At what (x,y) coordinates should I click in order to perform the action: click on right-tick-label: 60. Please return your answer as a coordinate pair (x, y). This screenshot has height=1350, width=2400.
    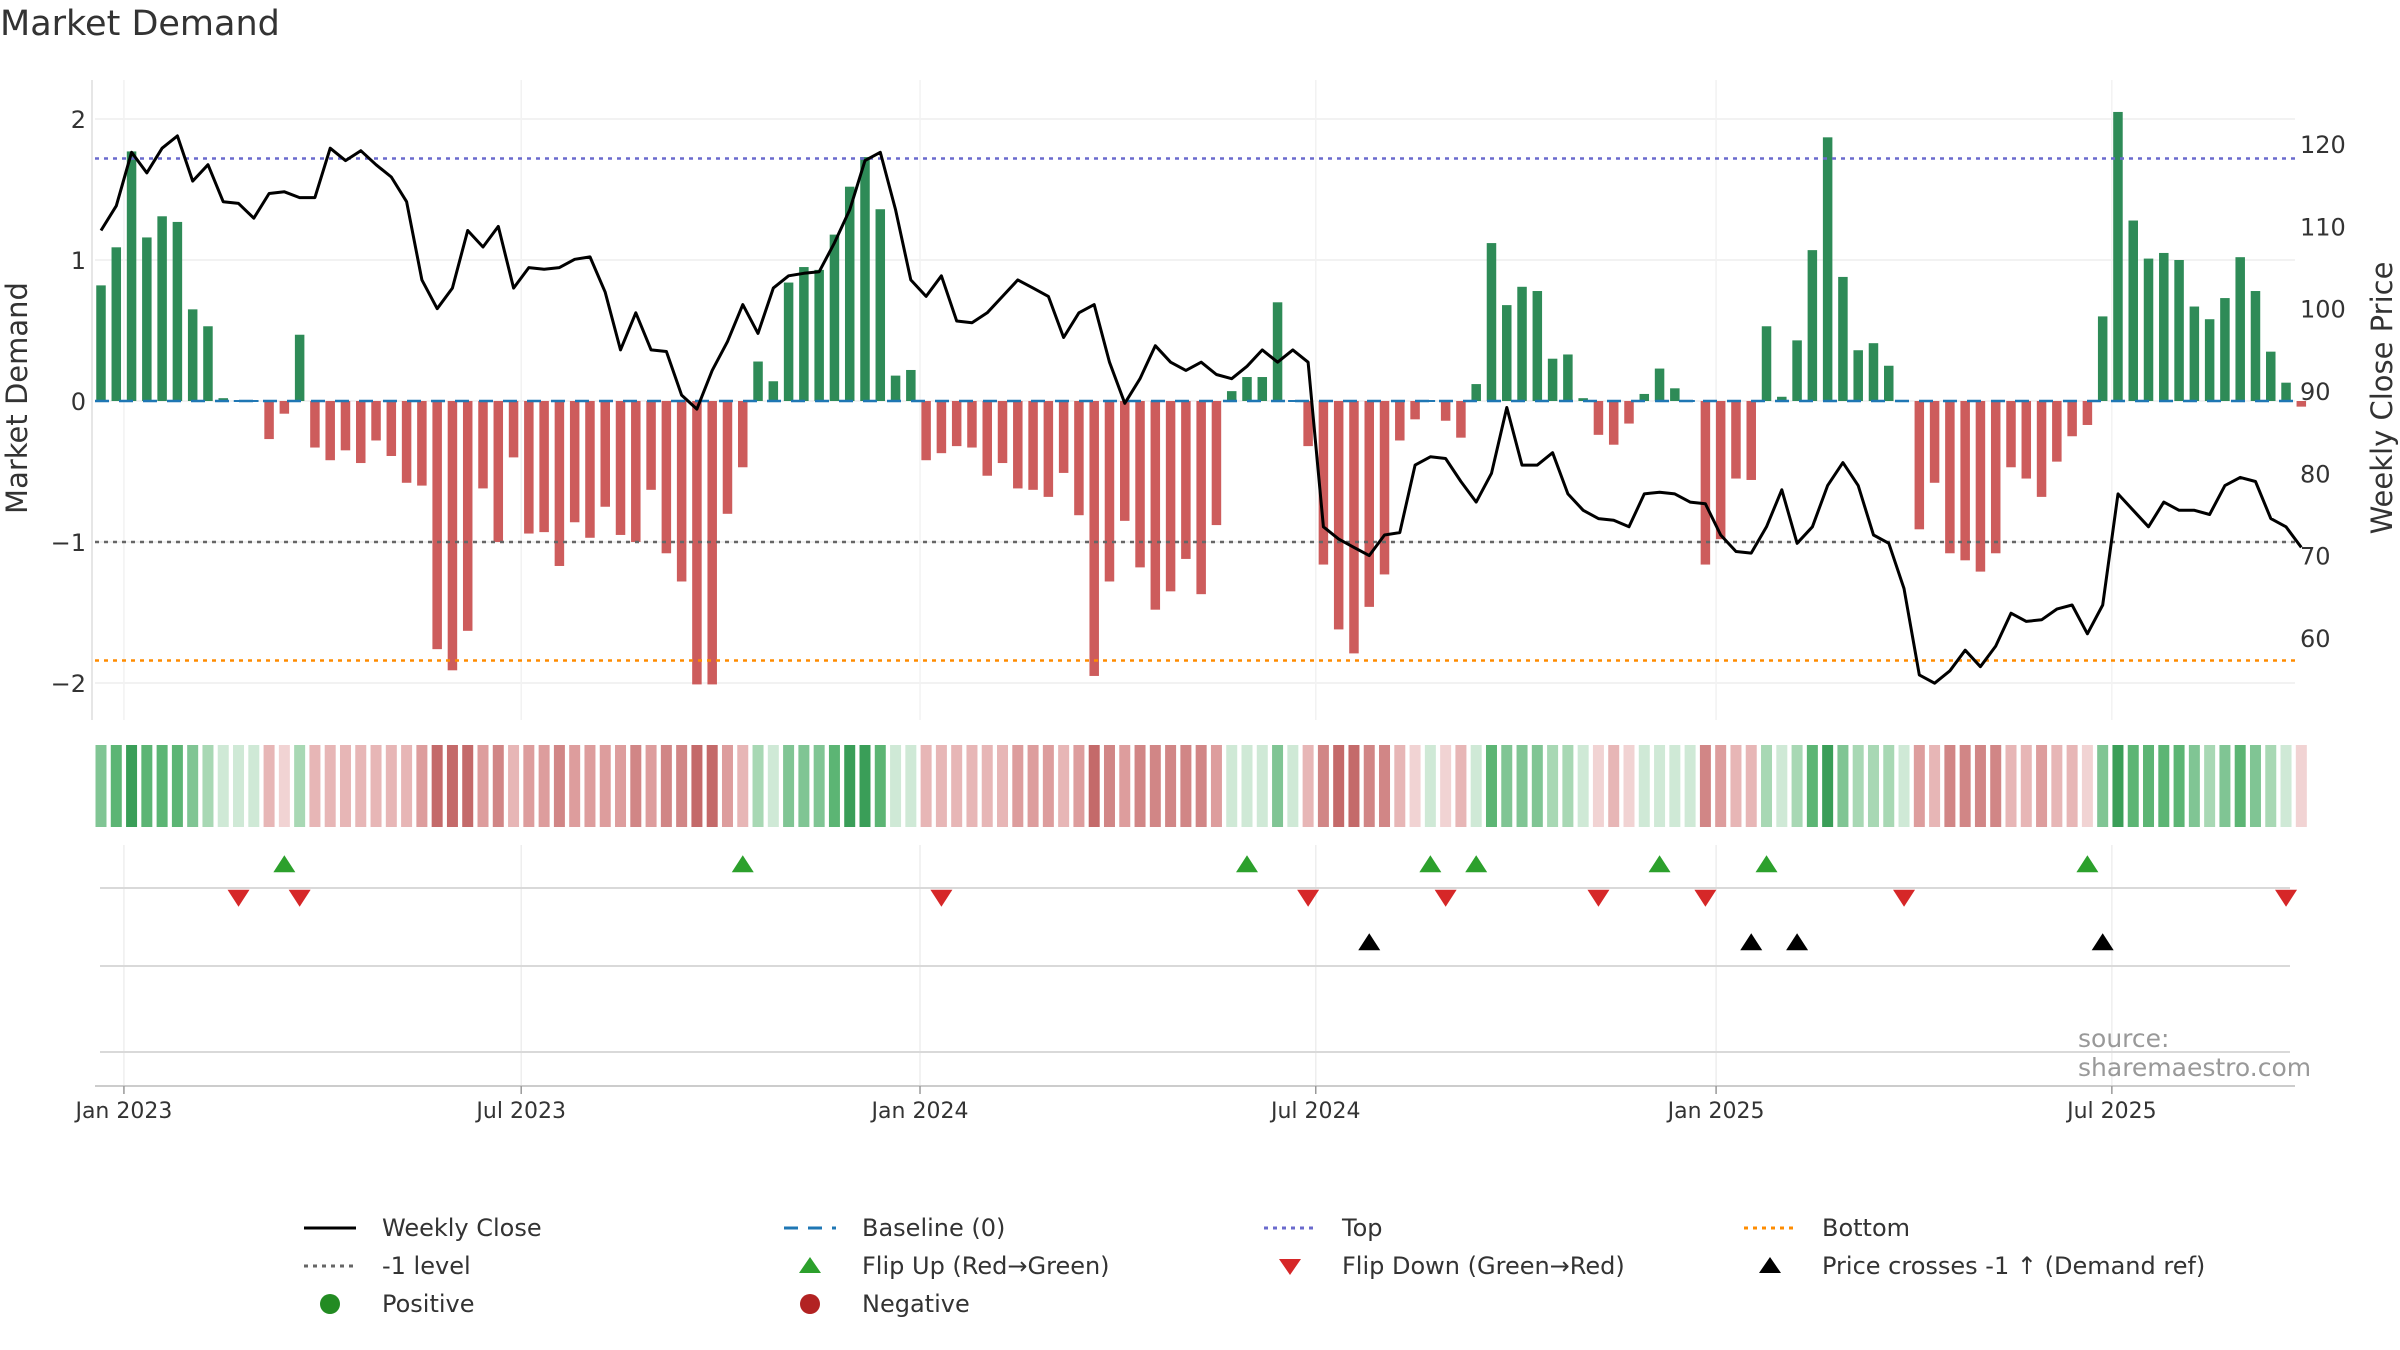
    Looking at the image, I should click on (2315, 639).